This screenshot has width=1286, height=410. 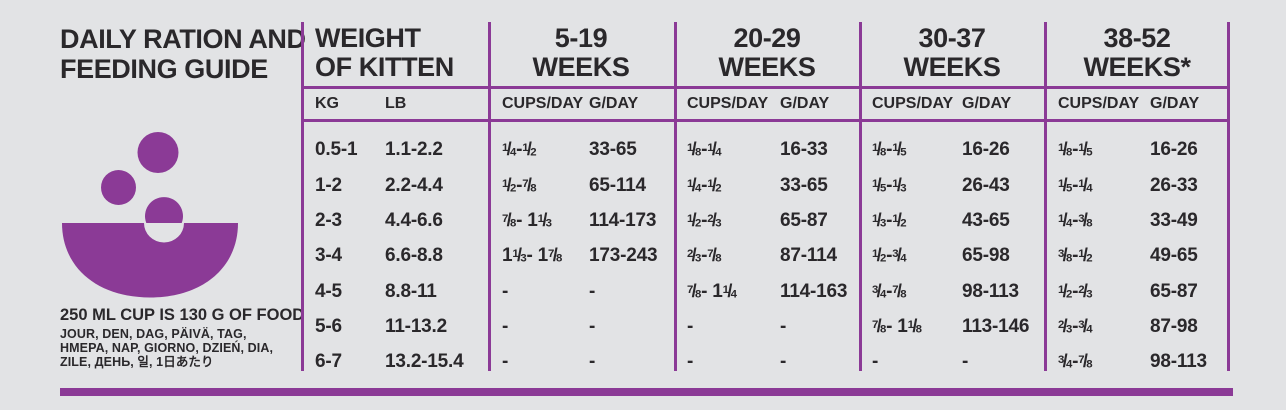 What do you see at coordinates (328, 185) in the screenshot?
I see `kg-value: 1-2` at bounding box center [328, 185].